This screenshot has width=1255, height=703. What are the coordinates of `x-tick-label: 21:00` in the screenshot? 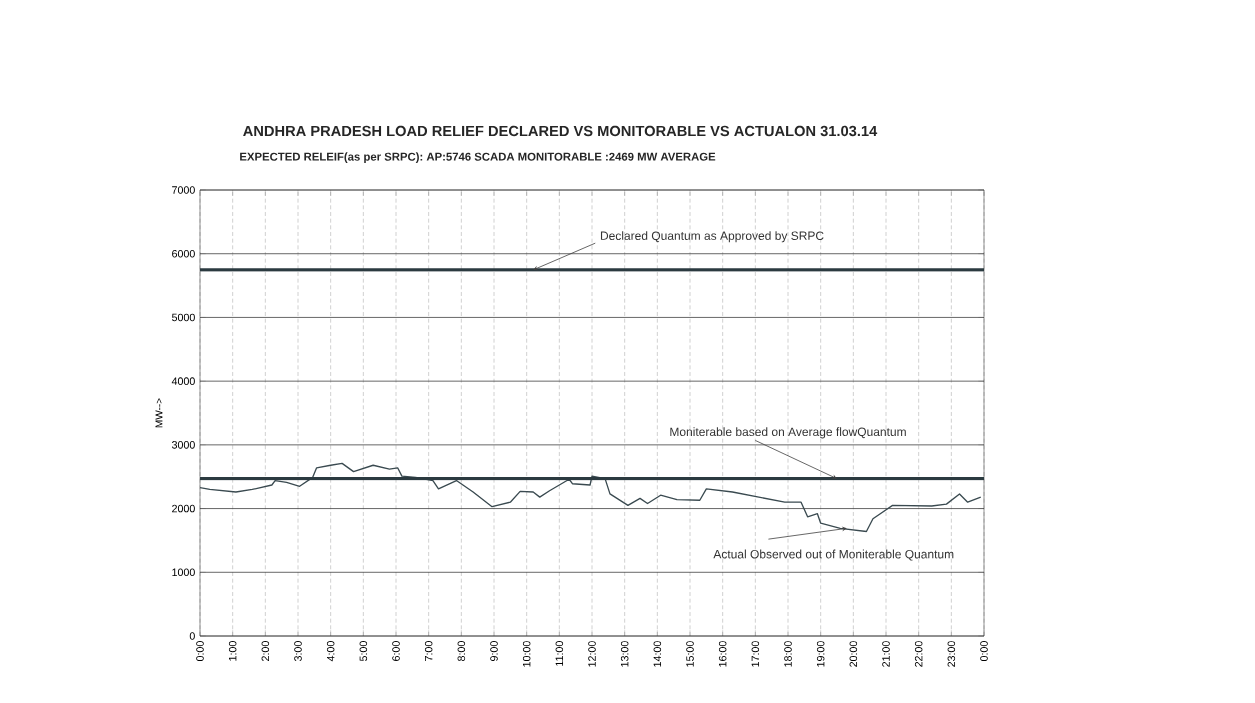 It's located at (886, 654).